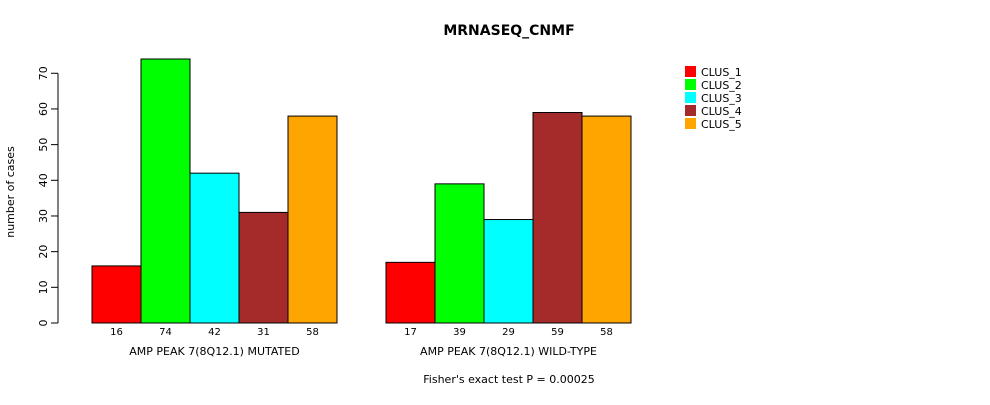 The image size is (990, 405). What do you see at coordinates (43, 252) in the screenshot?
I see `y-tick-label: 20` at bounding box center [43, 252].